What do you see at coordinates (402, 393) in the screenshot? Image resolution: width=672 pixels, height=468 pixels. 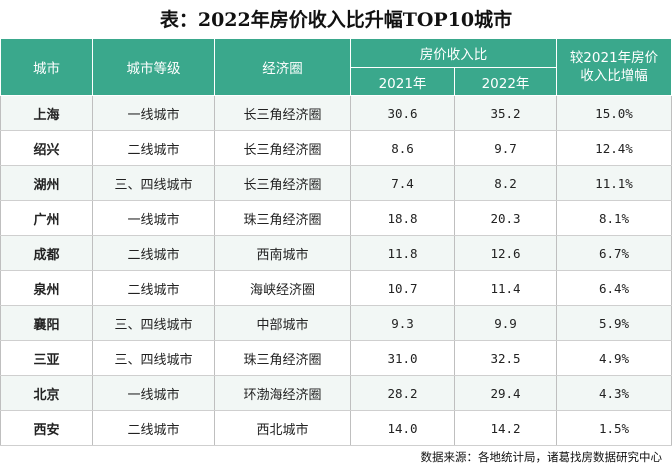 I see `cell-2021: 28.2` at bounding box center [402, 393].